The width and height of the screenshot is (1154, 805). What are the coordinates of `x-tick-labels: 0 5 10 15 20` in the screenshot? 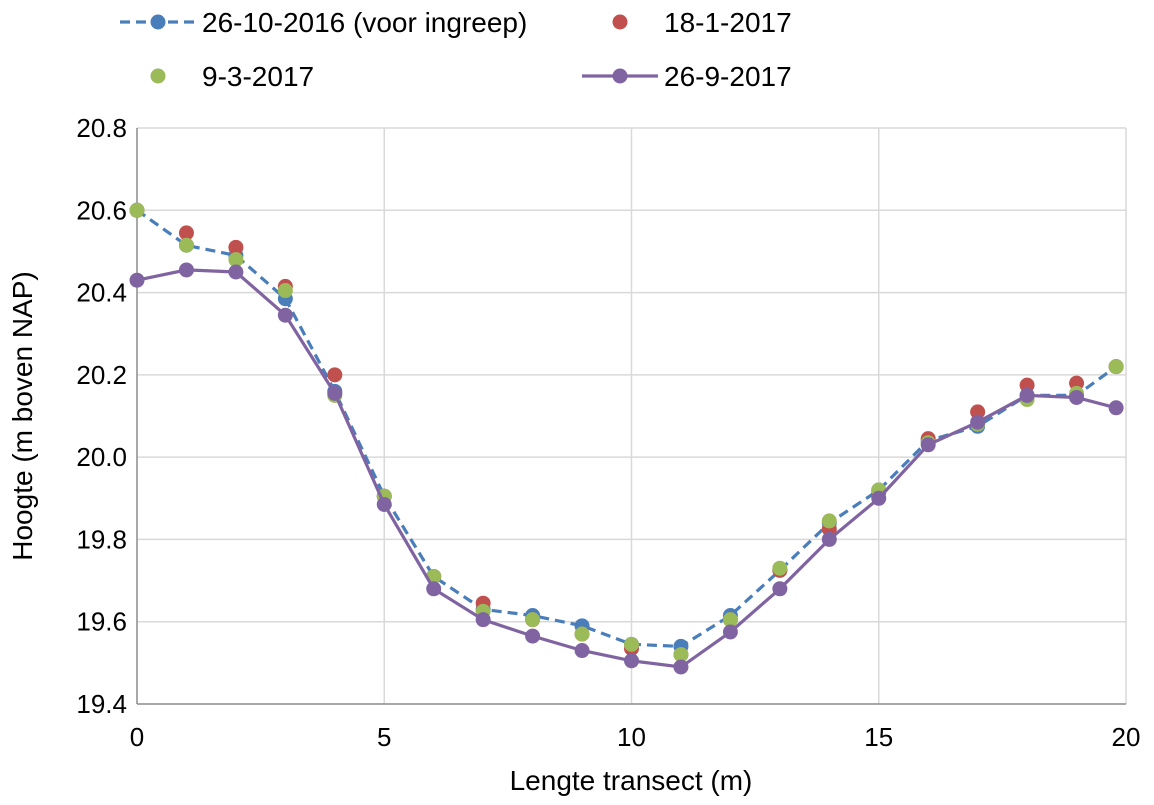 It's located at (635, 737).